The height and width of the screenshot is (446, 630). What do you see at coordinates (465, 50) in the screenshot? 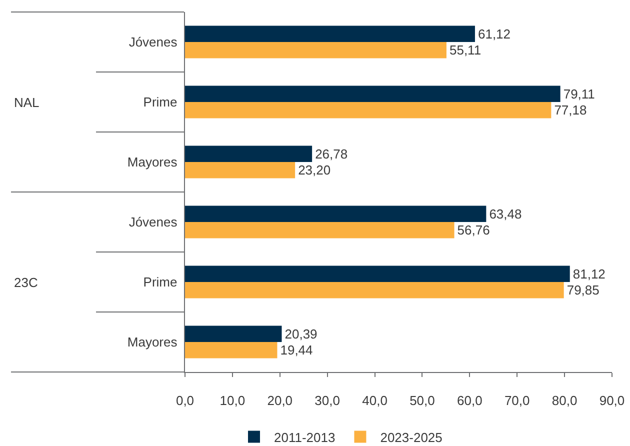
I see `data-label: 55,11` at bounding box center [465, 50].